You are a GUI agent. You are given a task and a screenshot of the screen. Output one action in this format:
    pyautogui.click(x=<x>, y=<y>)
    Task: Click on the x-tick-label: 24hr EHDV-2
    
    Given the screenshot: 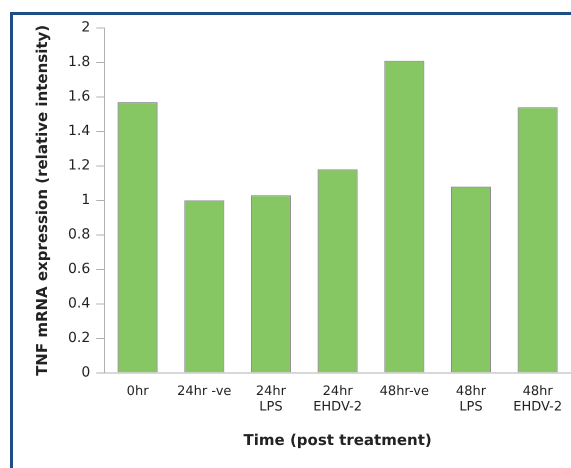 What is the action you would take?
    pyautogui.click(x=337, y=399)
    